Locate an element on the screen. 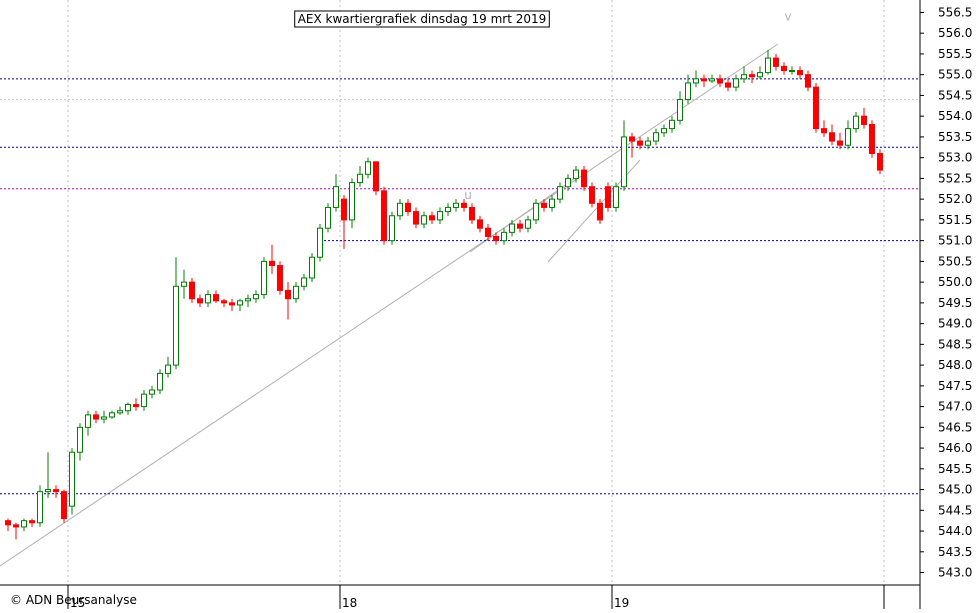 The image size is (979, 613). x-tick-label: 15 is located at coordinates (77, 602).